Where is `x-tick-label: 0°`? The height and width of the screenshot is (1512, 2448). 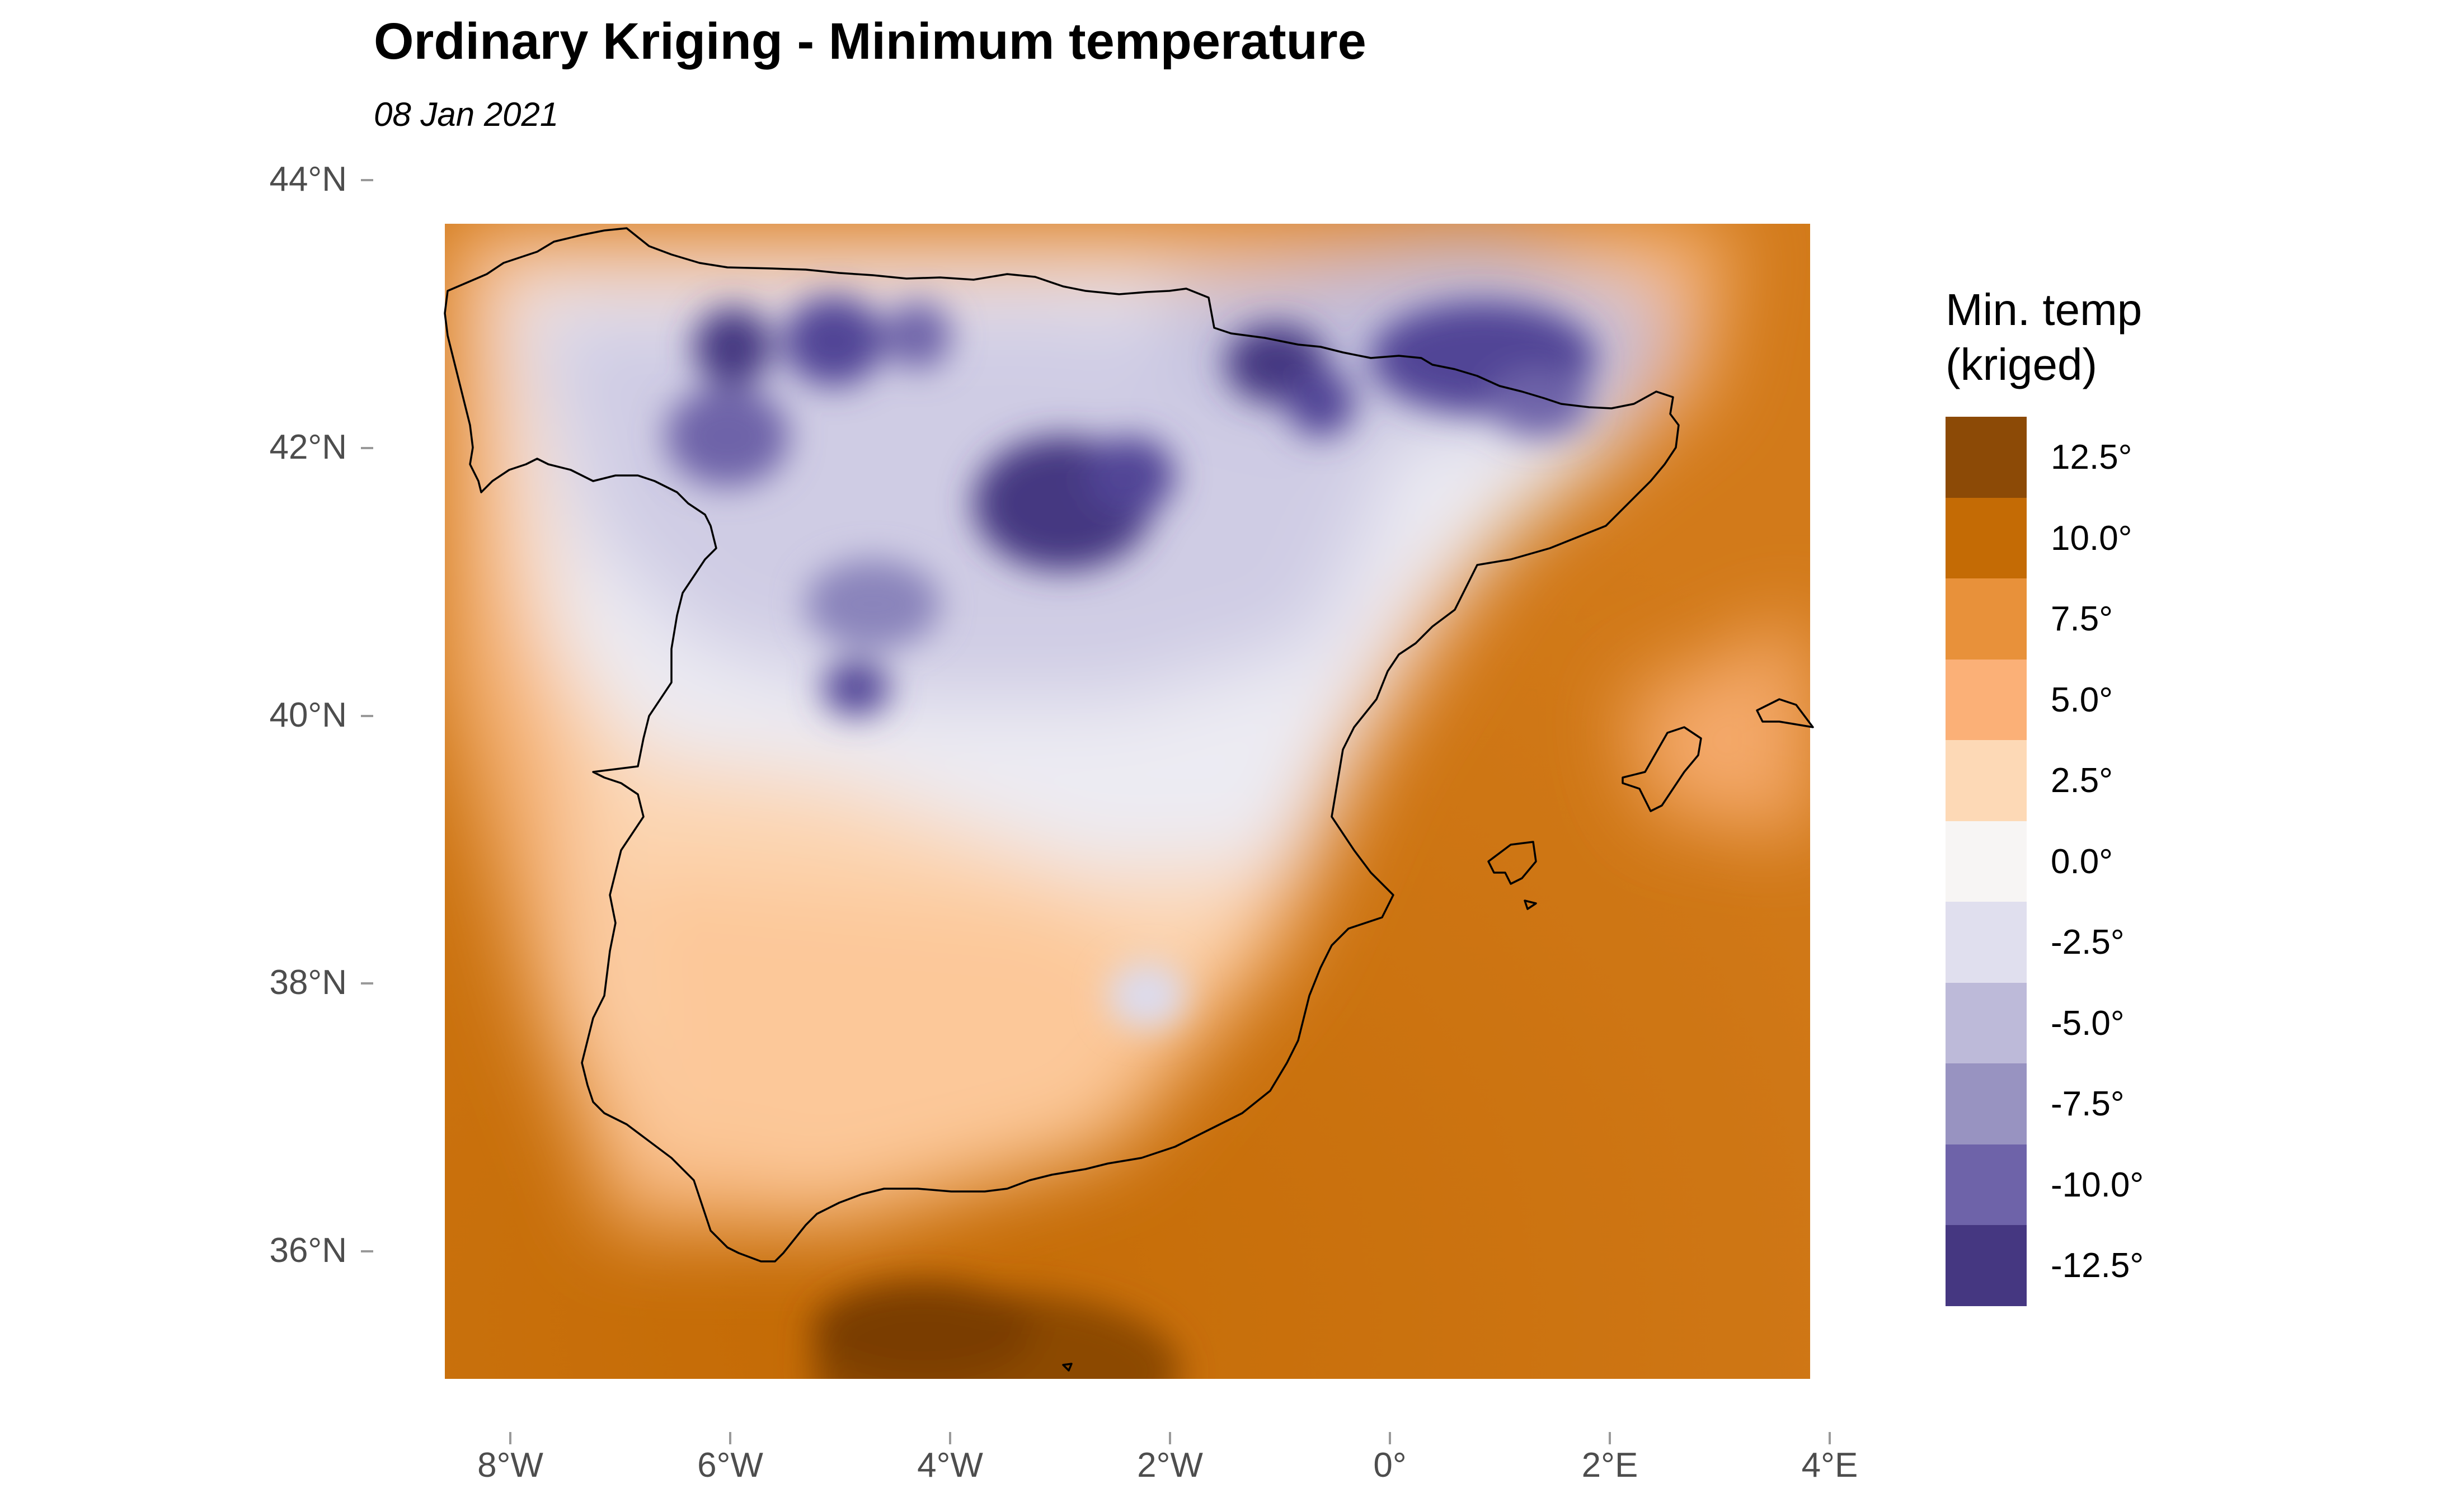 x-tick-label: 0° is located at coordinates (1390, 1465).